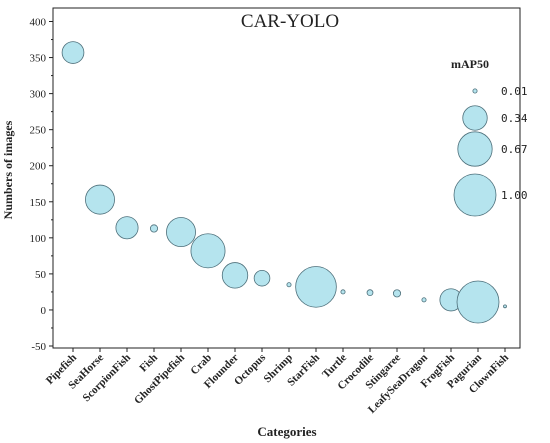 The width and height of the screenshot is (550, 443). I want to click on y-tick-label: -50, so click(38, 347).